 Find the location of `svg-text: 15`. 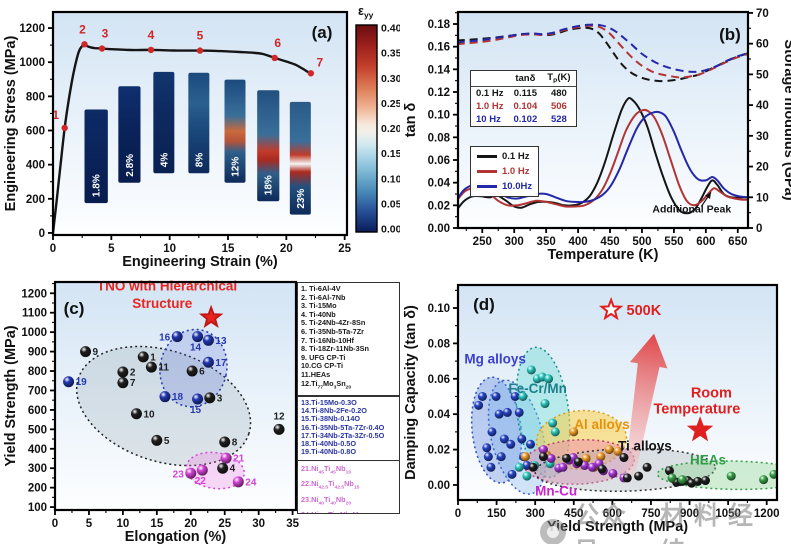

svg-text: 15 is located at coordinates (196, 410).